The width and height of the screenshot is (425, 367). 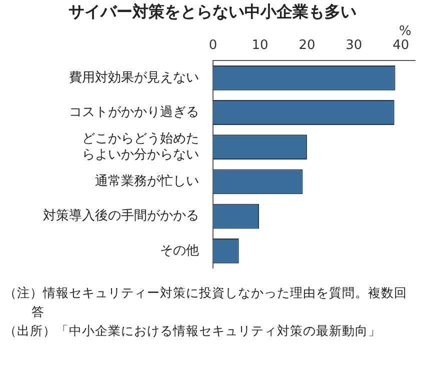 I want to click on chart-title: サイバー対策をとらない中小企業も多い, so click(x=213, y=12).